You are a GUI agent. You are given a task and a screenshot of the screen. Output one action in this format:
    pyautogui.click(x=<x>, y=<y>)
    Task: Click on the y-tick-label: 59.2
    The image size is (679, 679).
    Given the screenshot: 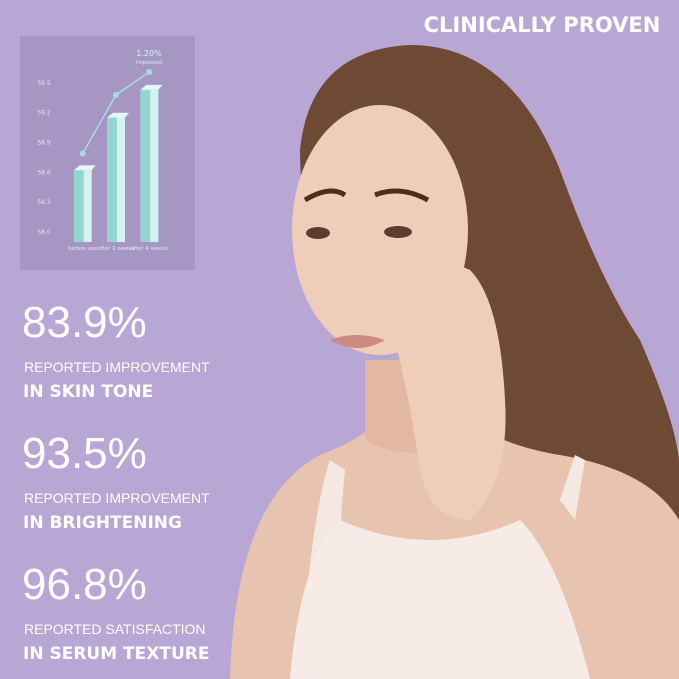 What is the action you would take?
    pyautogui.click(x=44, y=113)
    